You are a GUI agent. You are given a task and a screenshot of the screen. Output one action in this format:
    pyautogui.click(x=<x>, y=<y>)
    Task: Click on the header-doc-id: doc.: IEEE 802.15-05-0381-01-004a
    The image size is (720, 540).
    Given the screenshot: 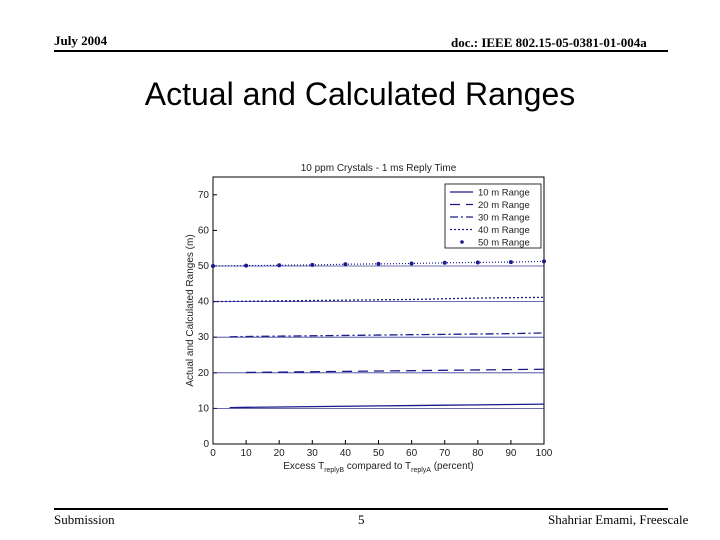 What is the action you would take?
    pyautogui.click(x=549, y=42)
    